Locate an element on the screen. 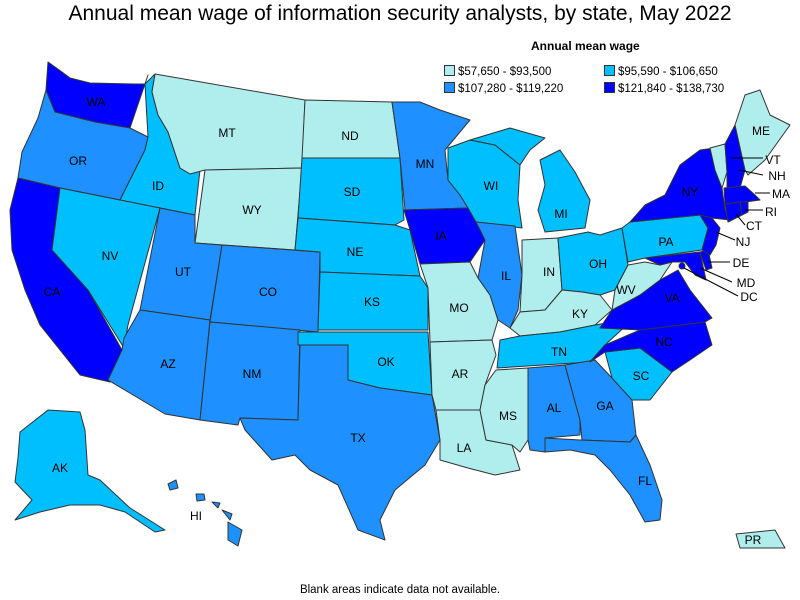 This screenshot has height=600, width=800. label-ms: MS is located at coordinates (508, 416).